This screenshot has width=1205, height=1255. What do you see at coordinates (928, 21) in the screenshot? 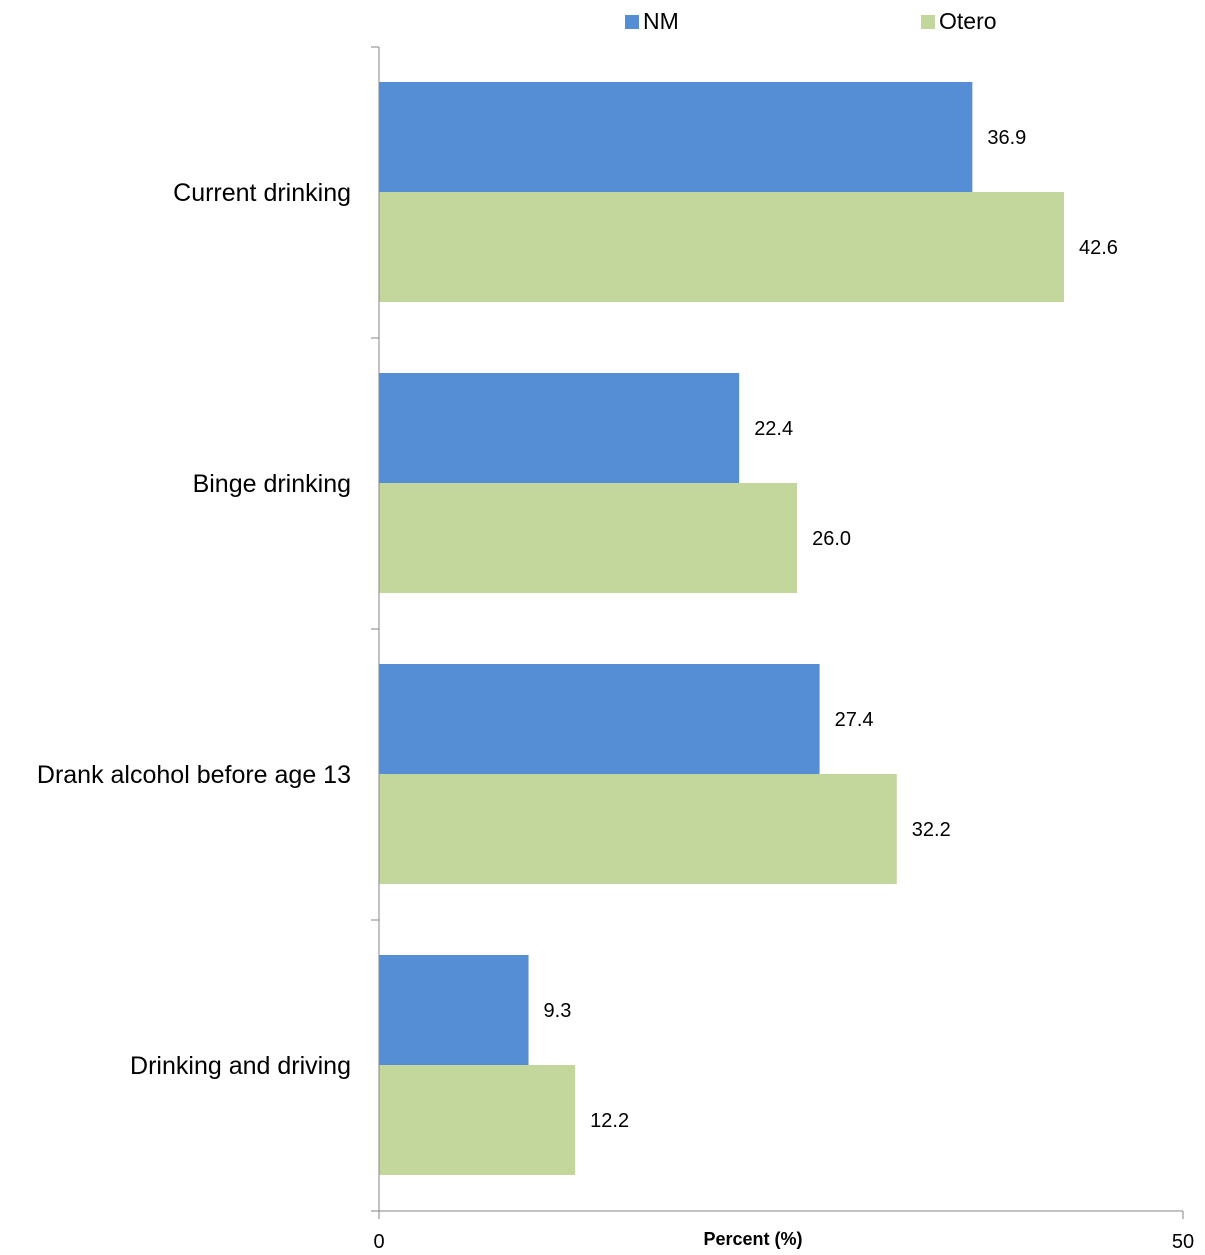
I see `legend-swatch-otero` at bounding box center [928, 21].